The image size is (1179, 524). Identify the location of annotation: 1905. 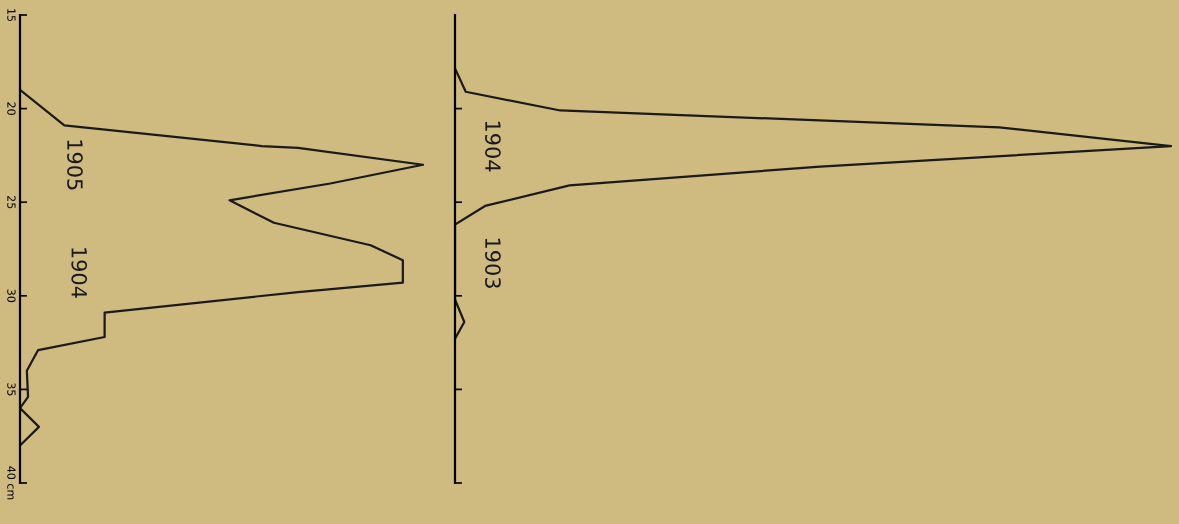
(75, 165).